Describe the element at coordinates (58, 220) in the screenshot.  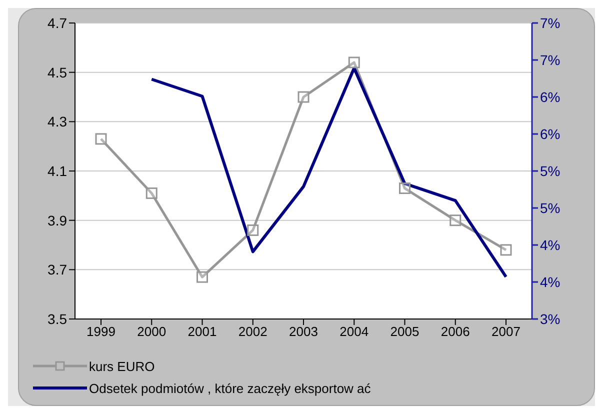
I see `y-tick-label: 3.9` at that location.